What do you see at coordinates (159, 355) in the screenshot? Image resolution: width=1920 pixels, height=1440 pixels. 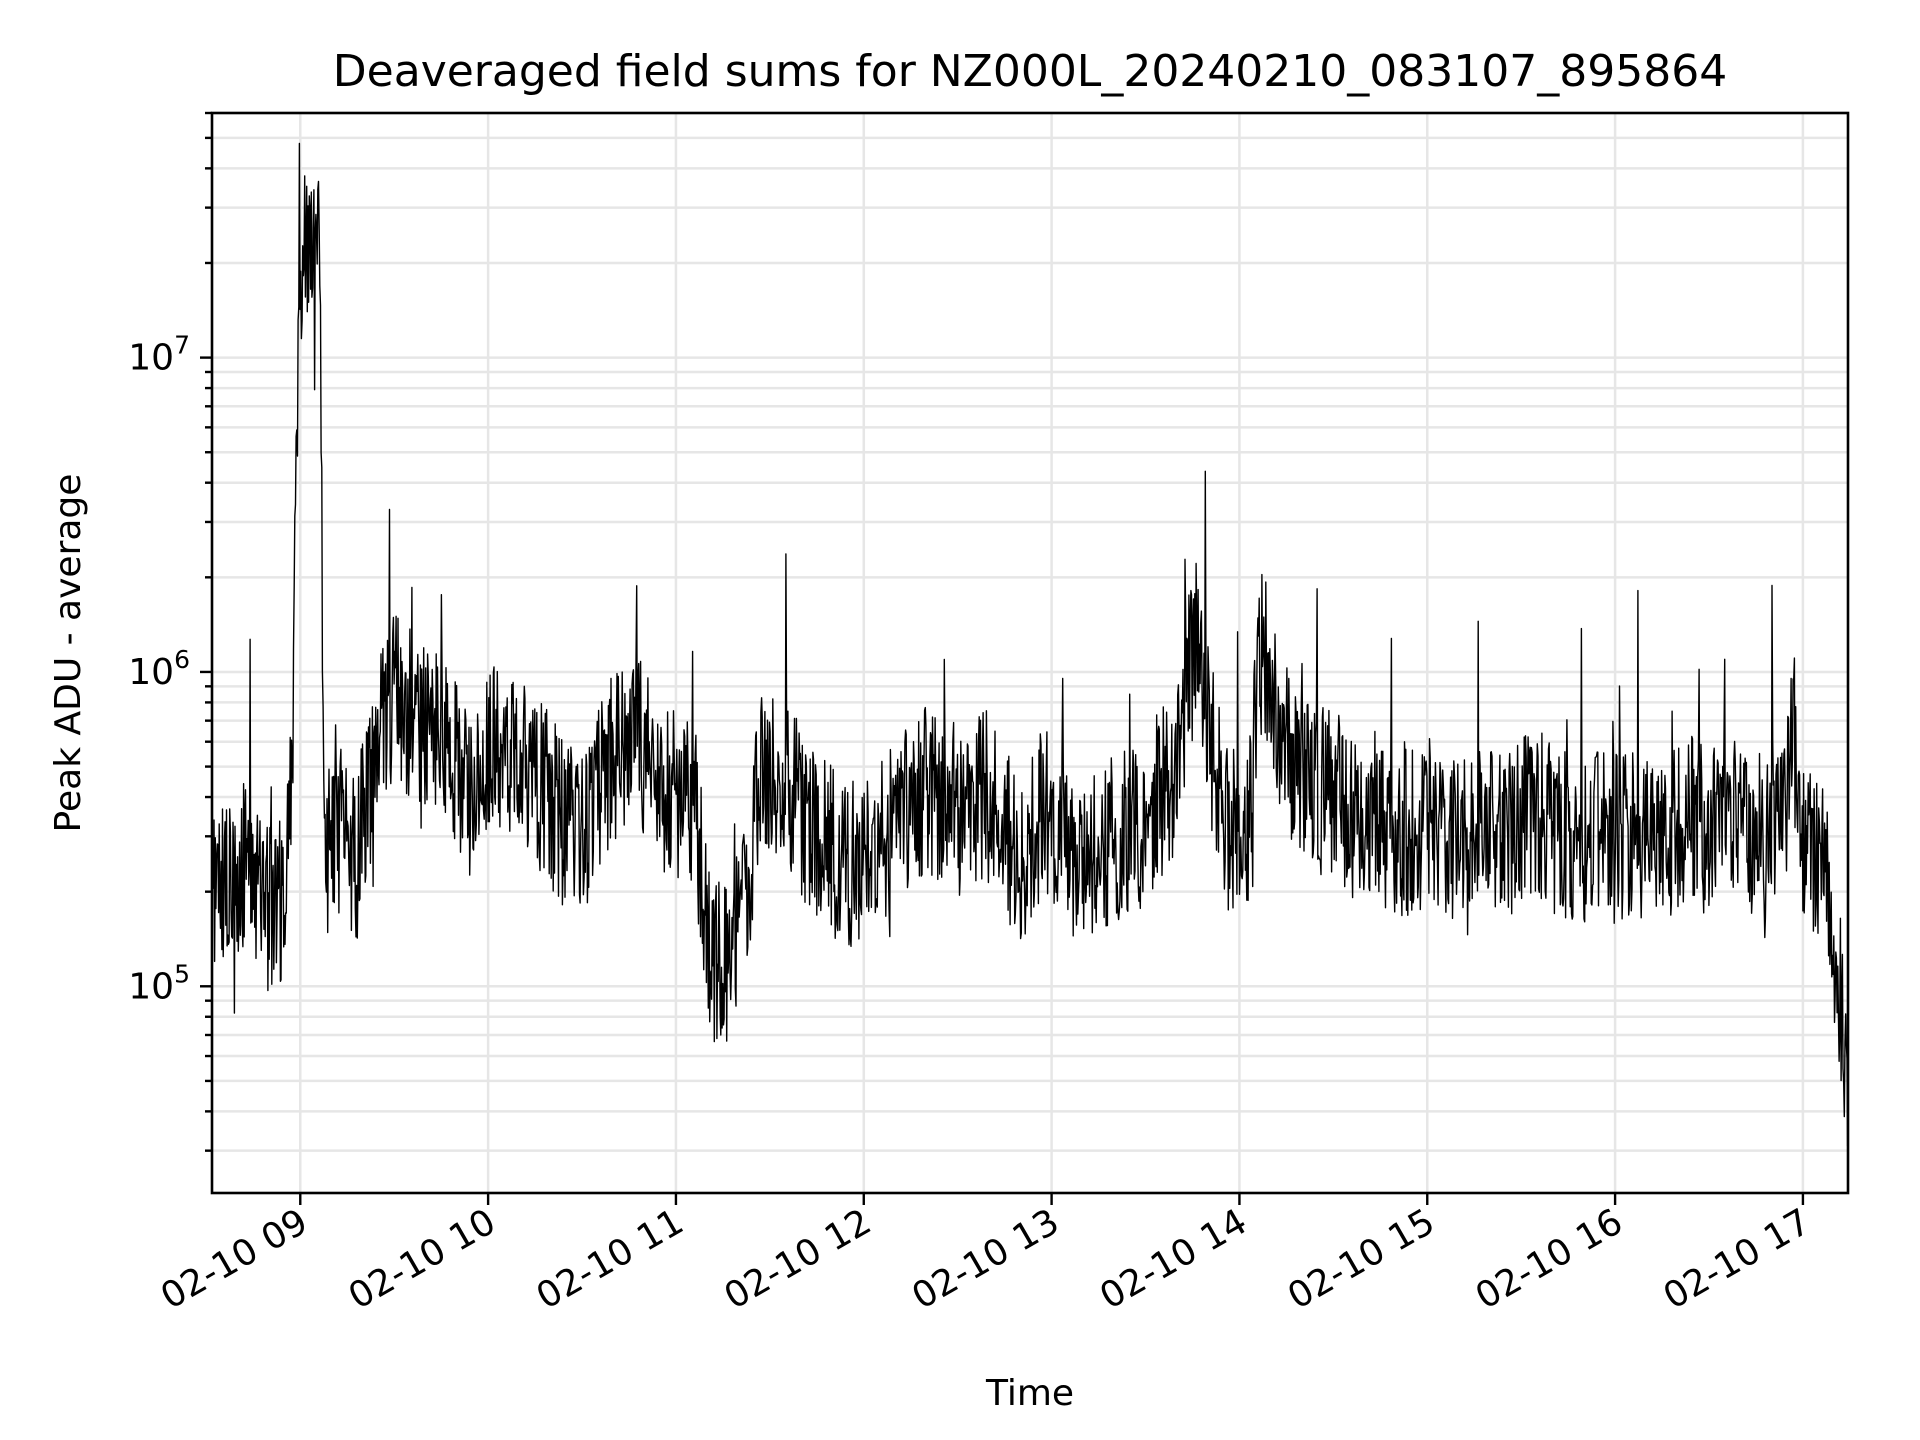 I see `y-tick-label: 10⁷` at bounding box center [159, 355].